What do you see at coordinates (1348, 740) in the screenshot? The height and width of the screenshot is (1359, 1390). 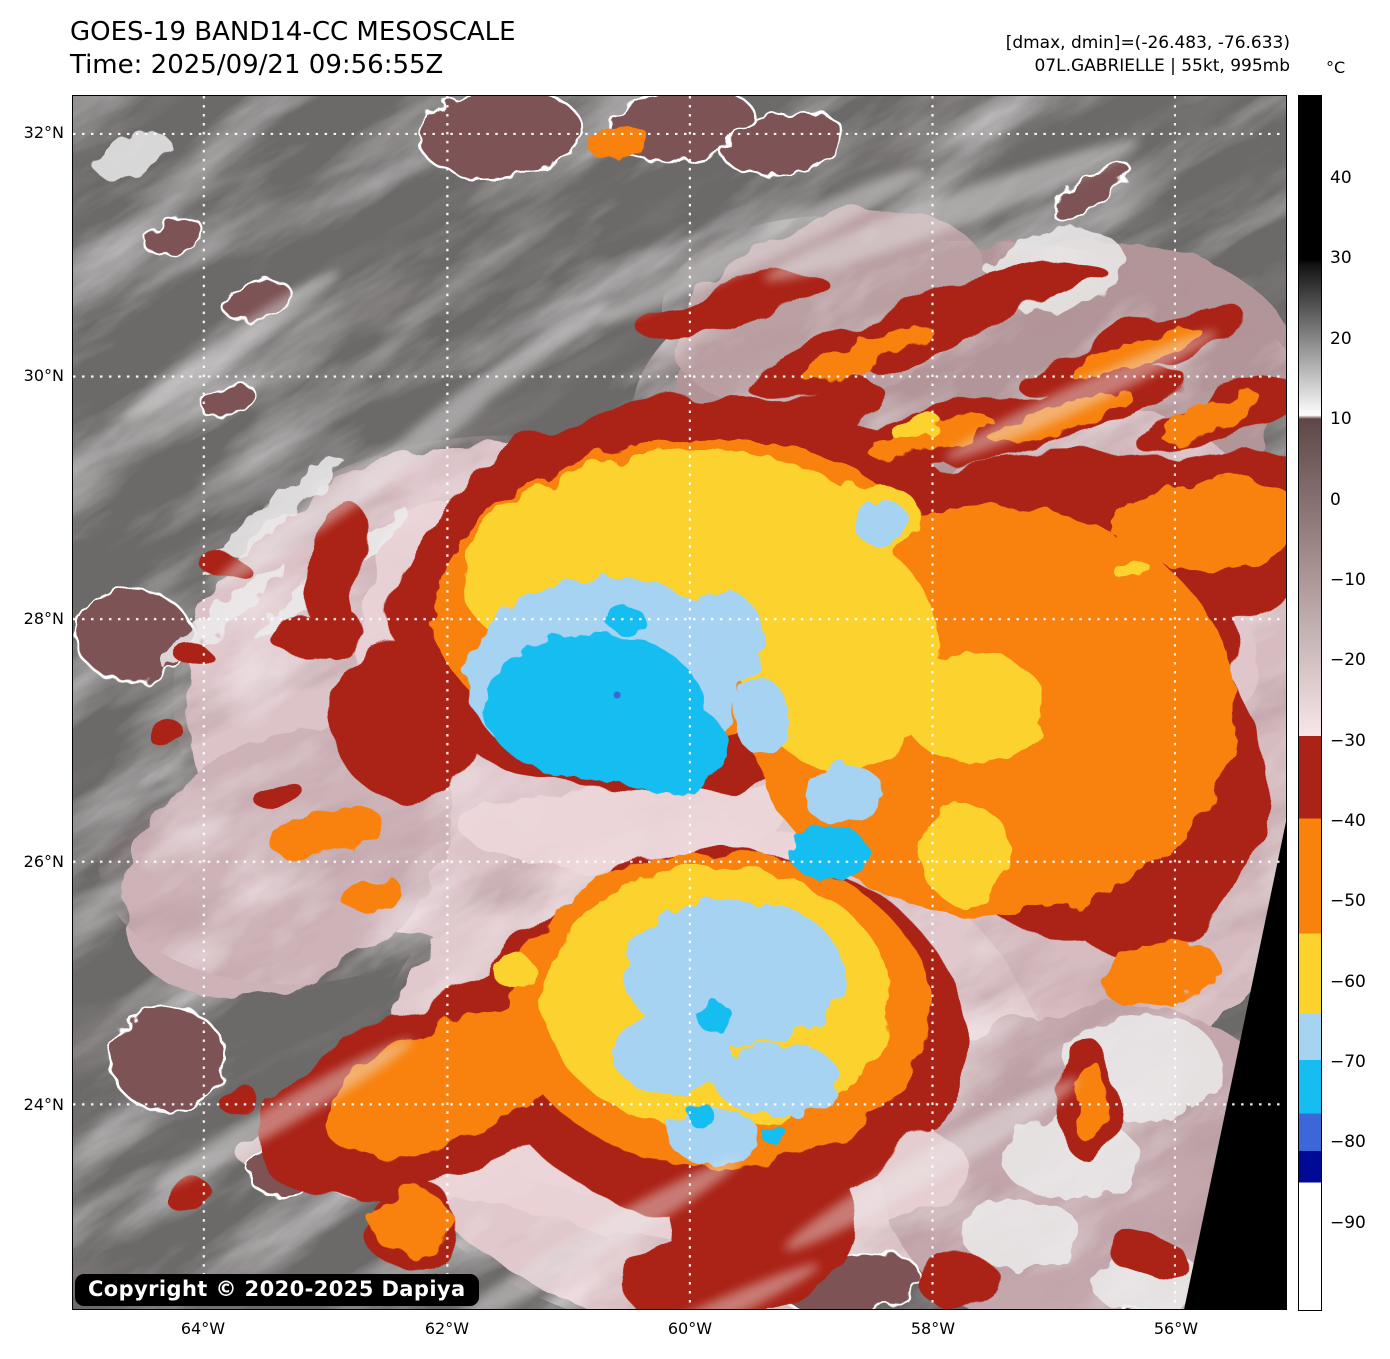 I see `colorbar-tick-label: −30` at bounding box center [1348, 740].